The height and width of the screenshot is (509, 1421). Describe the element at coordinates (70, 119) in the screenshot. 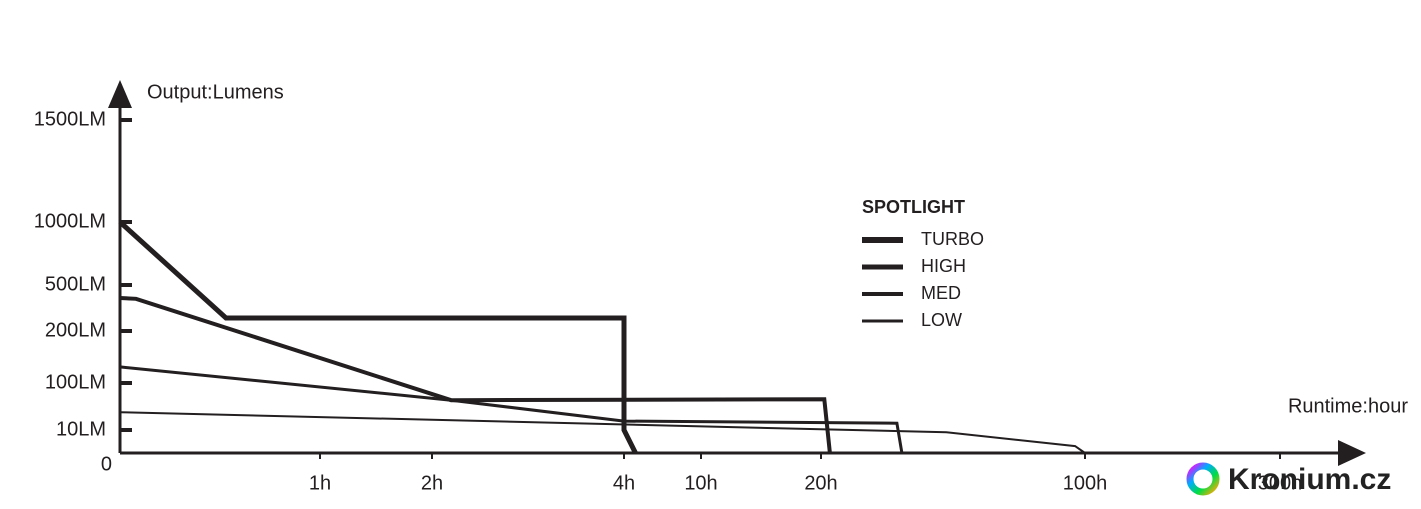

I see `y-tick-label: 1500LM` at that location.